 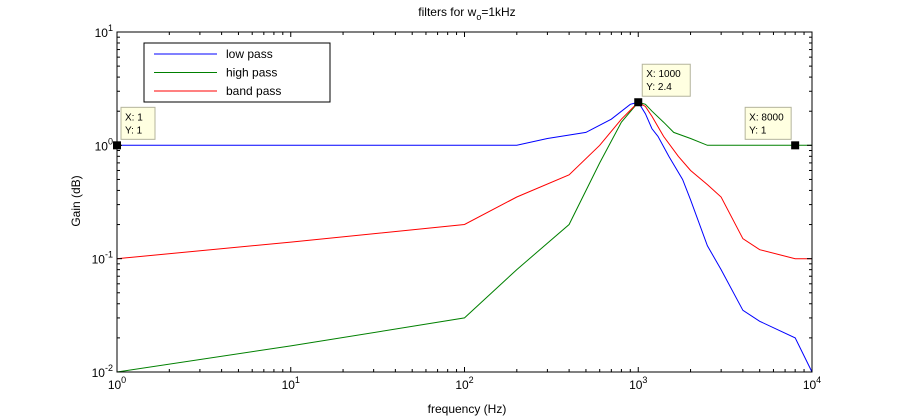 I want to click on datatip: X: 1000 Y: 2.4, so click(x=662, y=85).